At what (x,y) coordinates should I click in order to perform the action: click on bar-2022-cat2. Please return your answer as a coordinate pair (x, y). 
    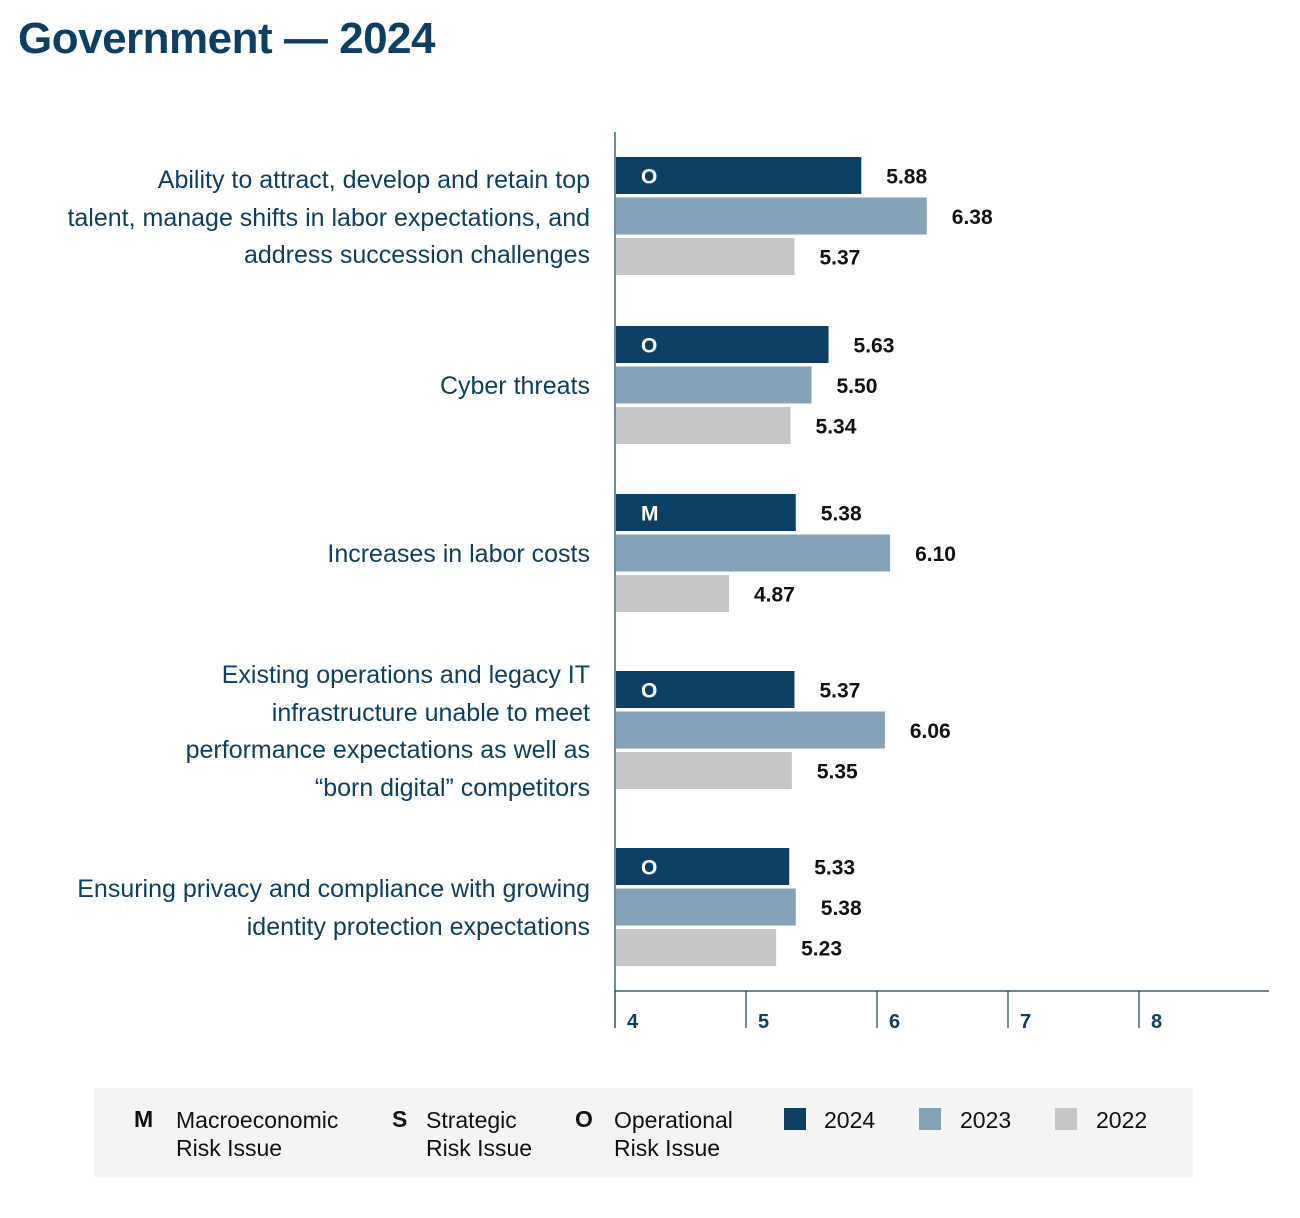
    Looking at the image, I should click on (703, 425).